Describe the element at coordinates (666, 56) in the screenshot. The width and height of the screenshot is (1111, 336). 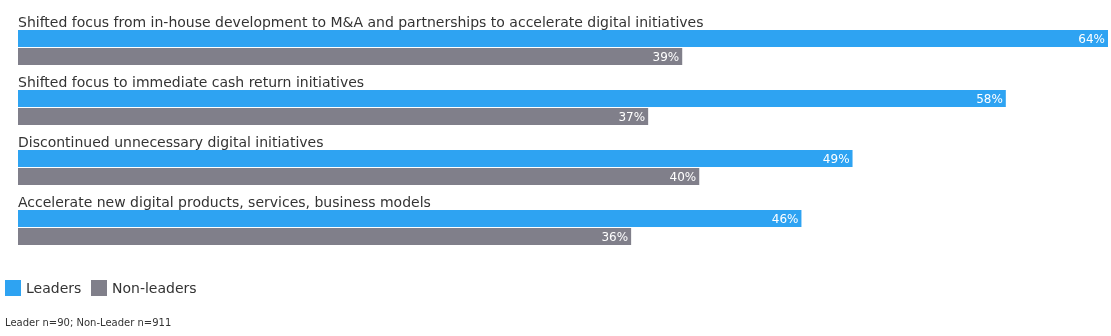
I see `data-label: 39%` at that location.